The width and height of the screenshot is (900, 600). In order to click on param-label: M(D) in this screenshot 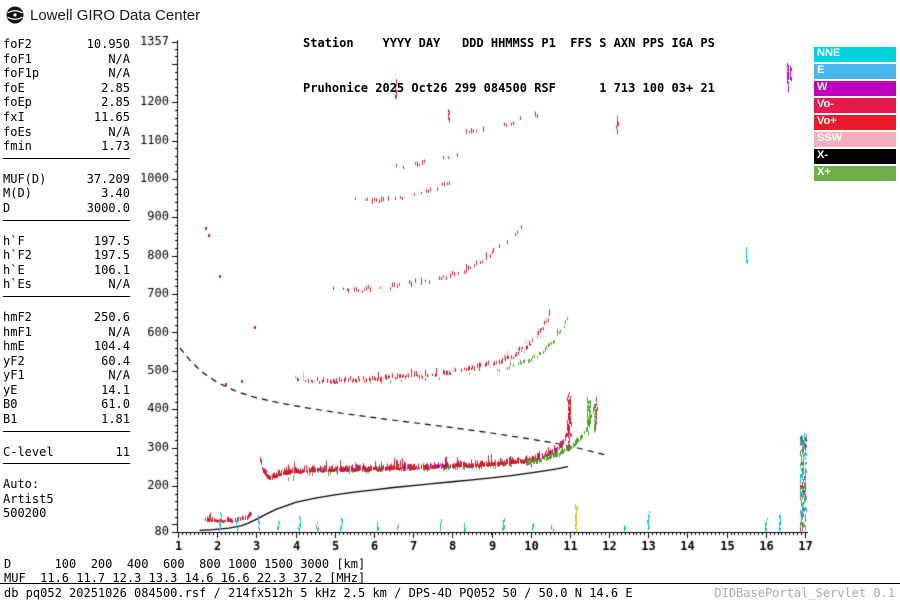, I will do `click(17, 193)`.